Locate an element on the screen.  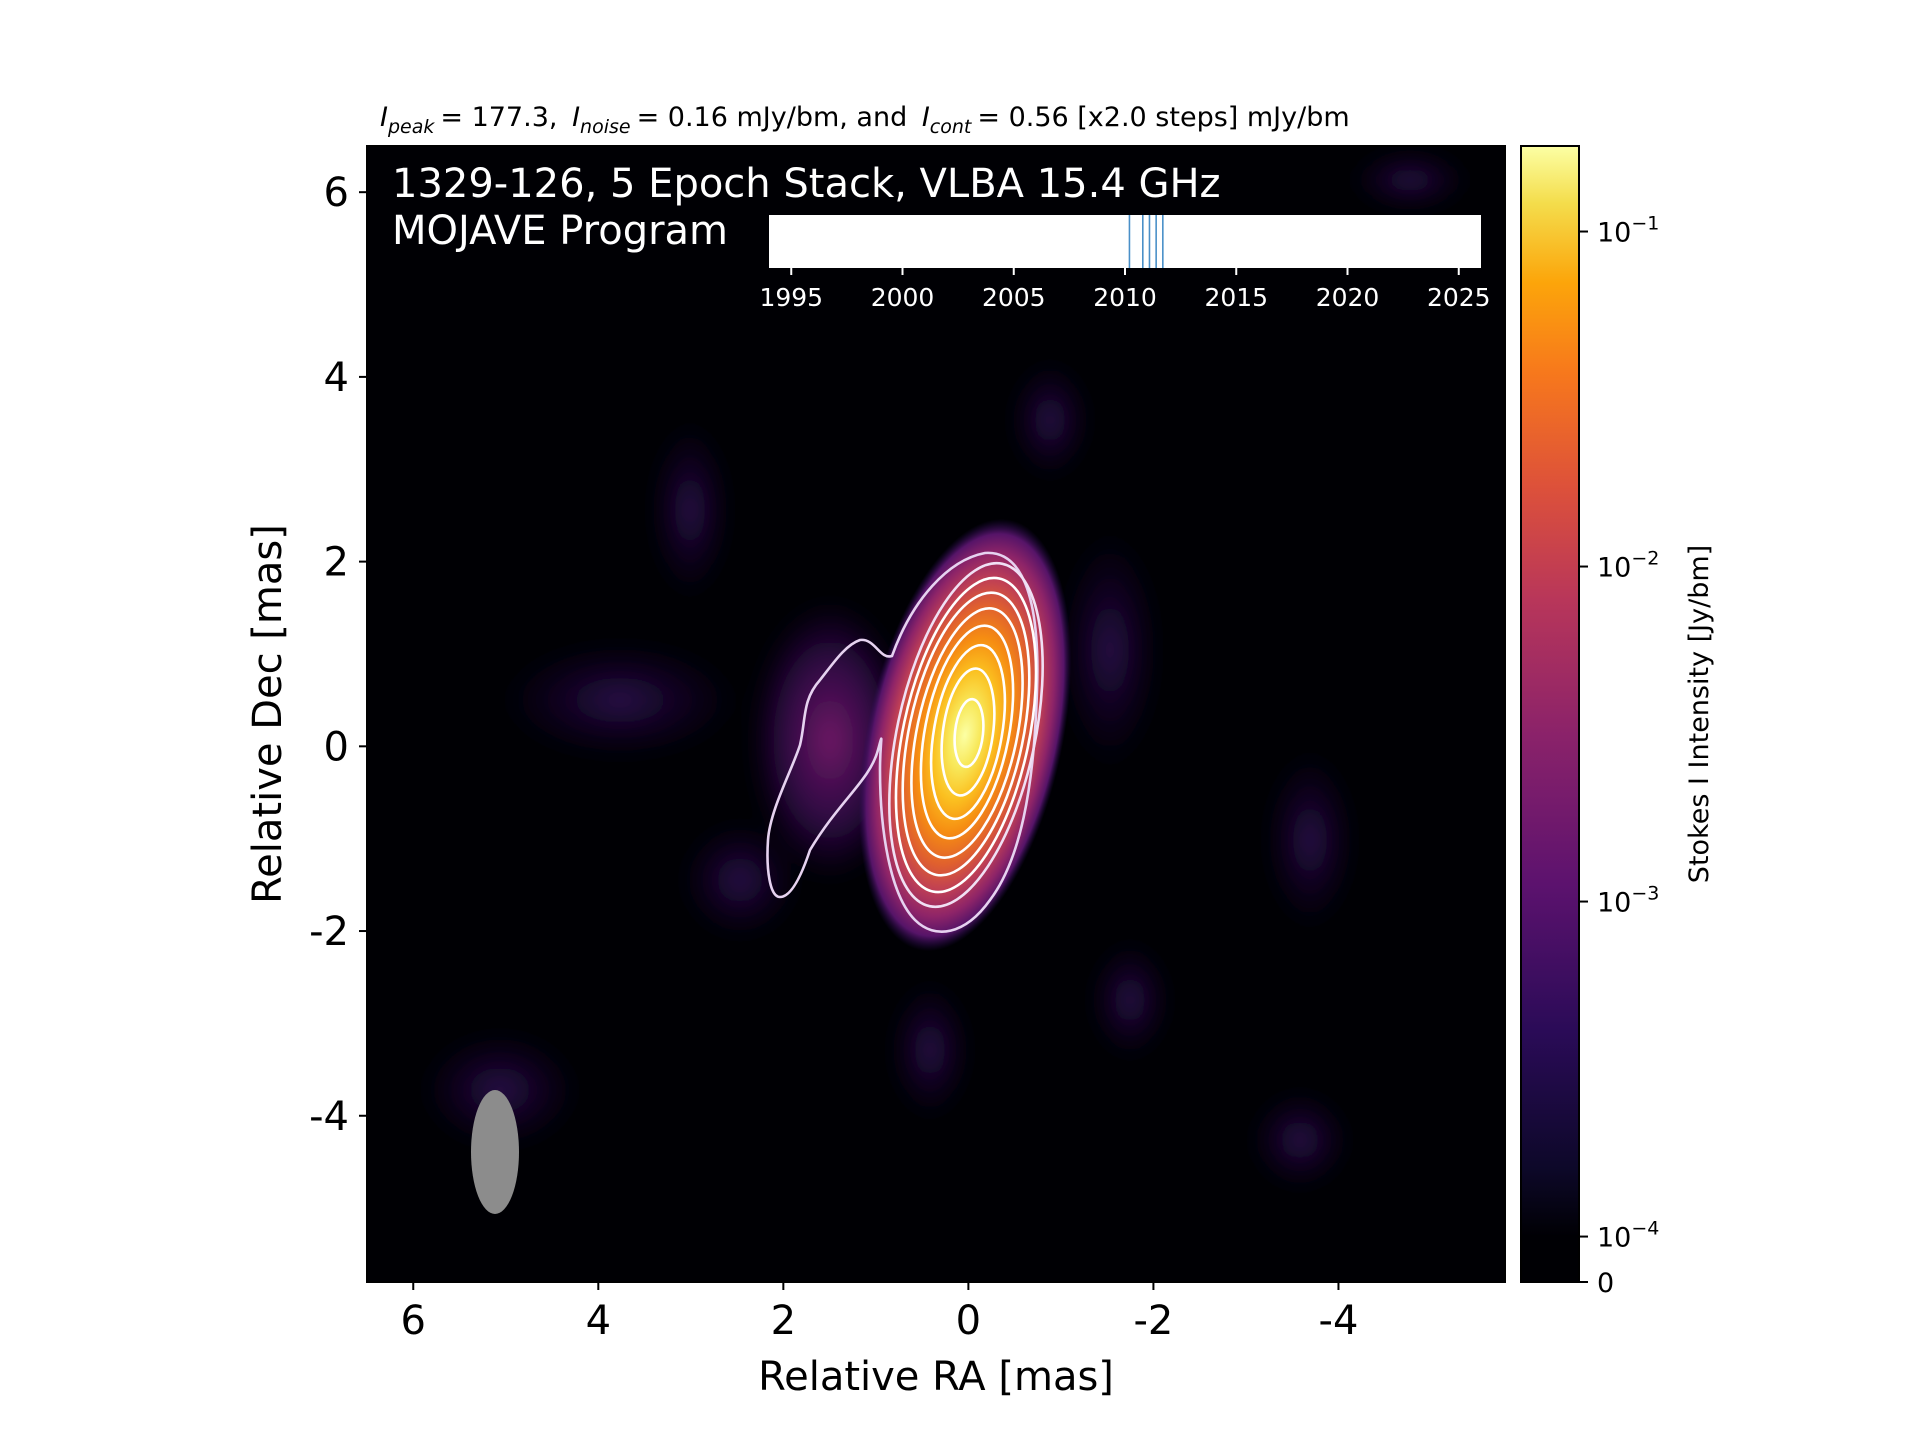
epoch-timeline: 1995 2000 2005 2010 2015 2020 2025 is located at coordinates (1125, 263).